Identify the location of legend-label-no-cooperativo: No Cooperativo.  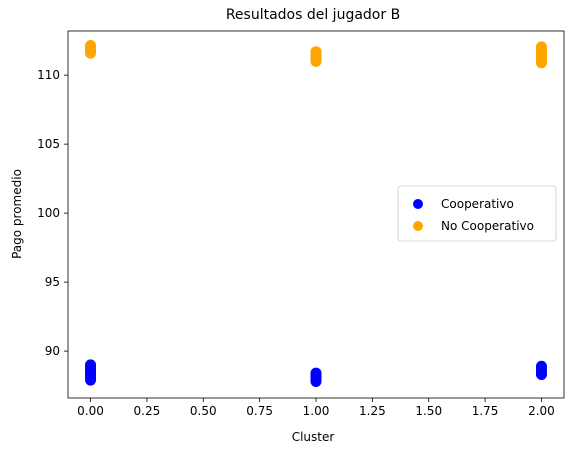
(487, 226).